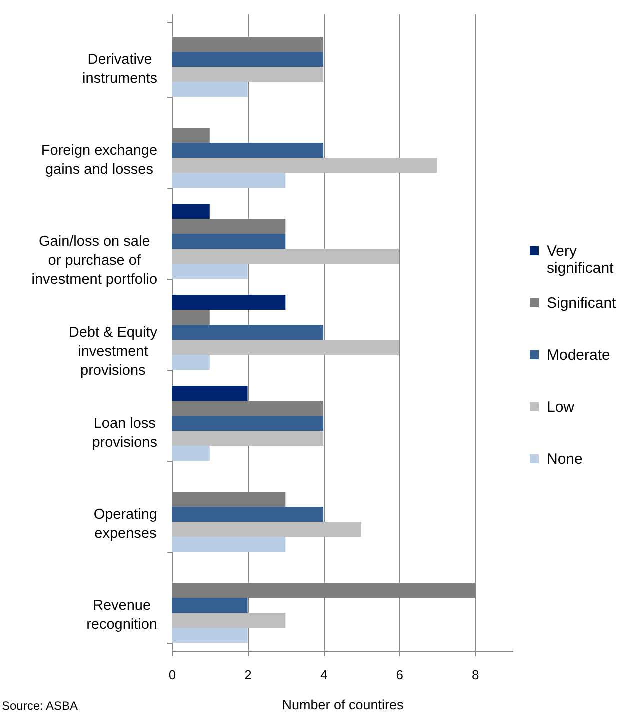 This screenshot has width=624, height=717. Describe the element at coordinates (122, 615) in the screenshot. I see `y-tick-label: Revenue recognition` at that location.